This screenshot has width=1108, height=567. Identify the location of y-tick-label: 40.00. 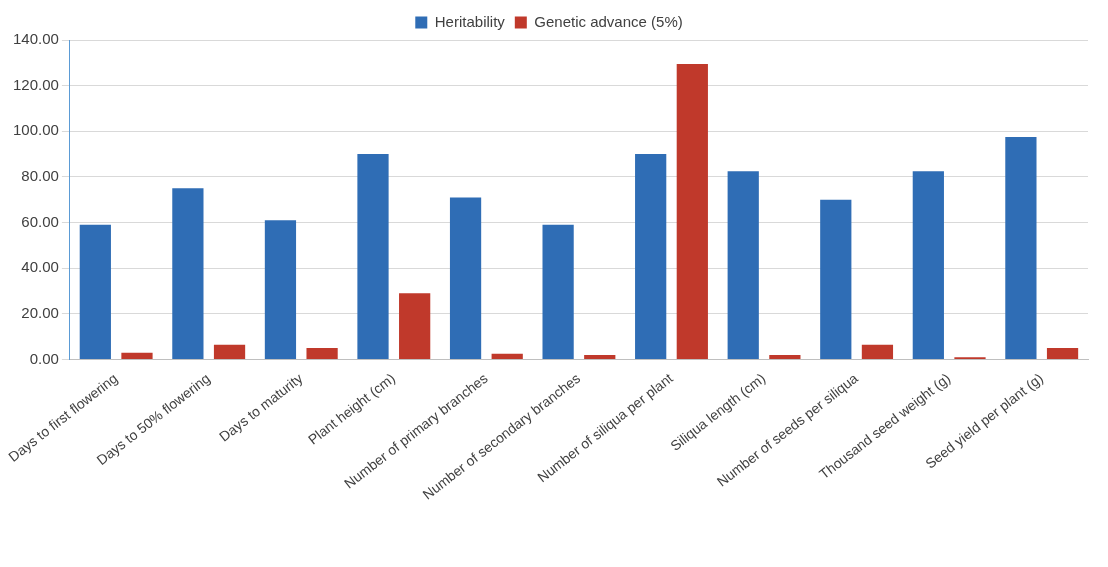
(40, 267).